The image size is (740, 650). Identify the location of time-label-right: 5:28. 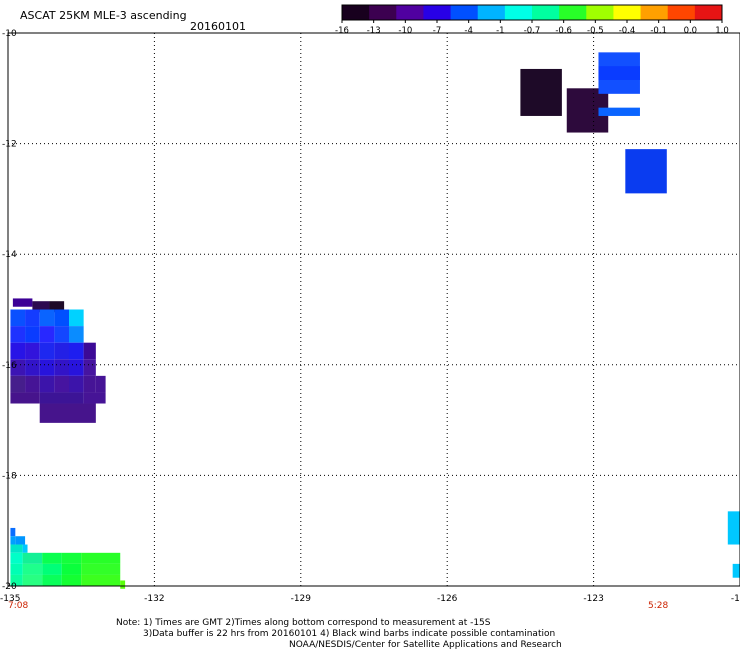
(658, 606).